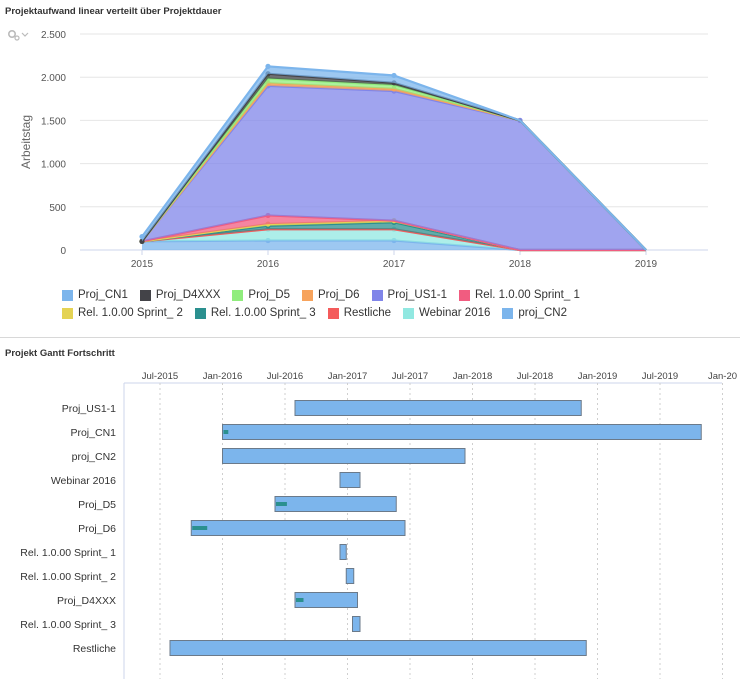 This screenshot has height=682, width=740. What do you see at coordinates (188, 295) in the screenshot?
I see `legend-label: Proj_D4XXX` at bounding box center [188, 295].